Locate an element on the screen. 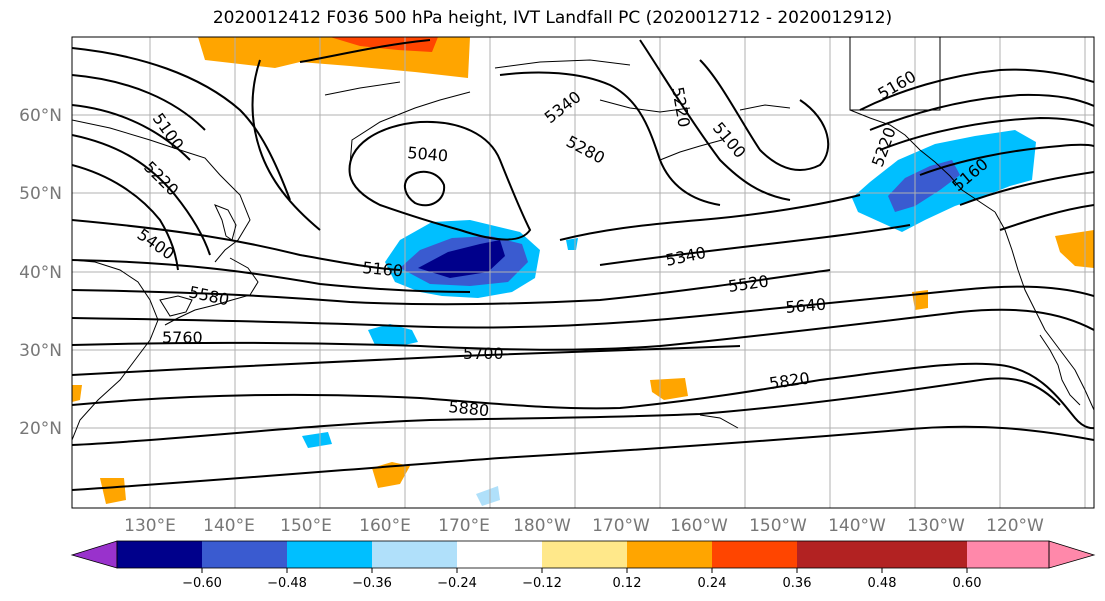  colorbar-extend-high is located at coordinates (1072, 554).